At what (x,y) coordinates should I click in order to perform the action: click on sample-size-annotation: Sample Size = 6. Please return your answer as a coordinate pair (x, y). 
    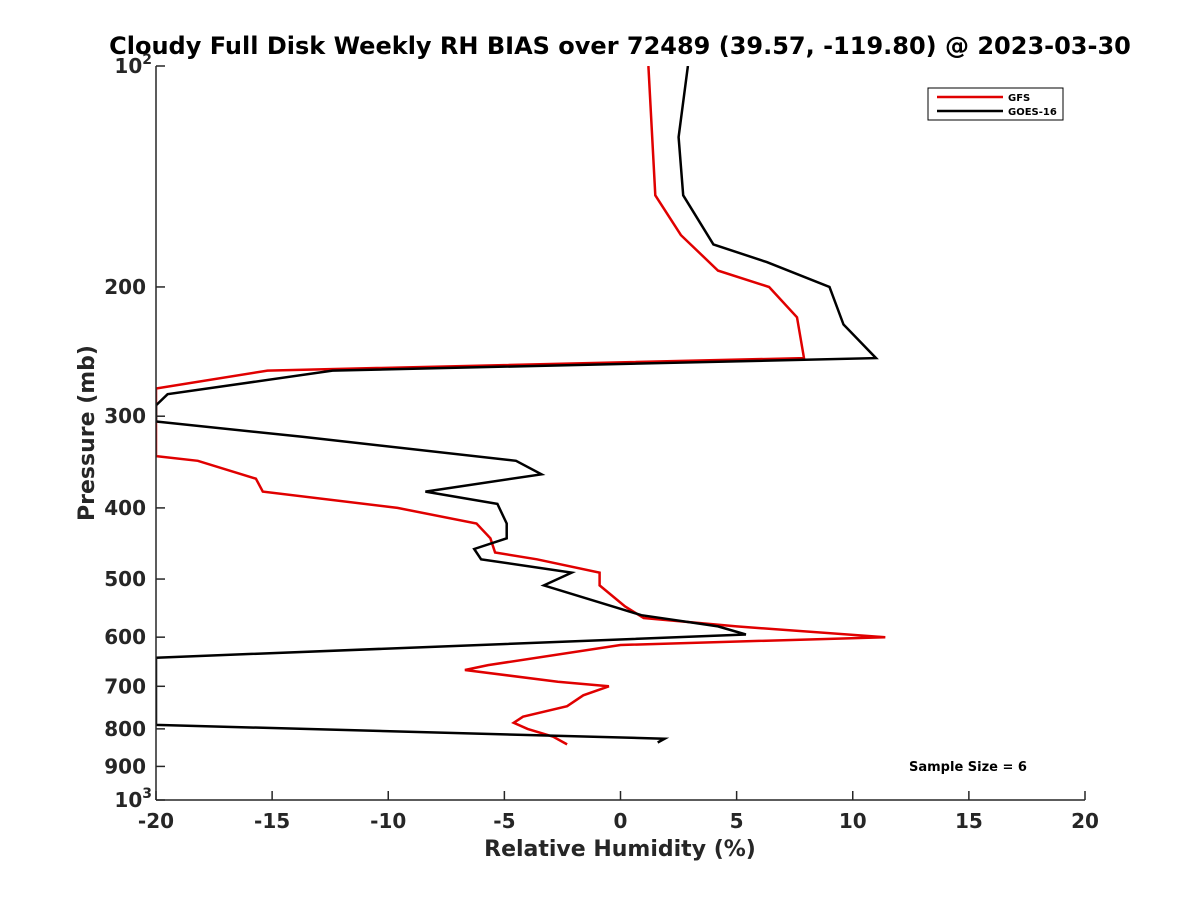
    Looking at the image, I should click on (968, 767).